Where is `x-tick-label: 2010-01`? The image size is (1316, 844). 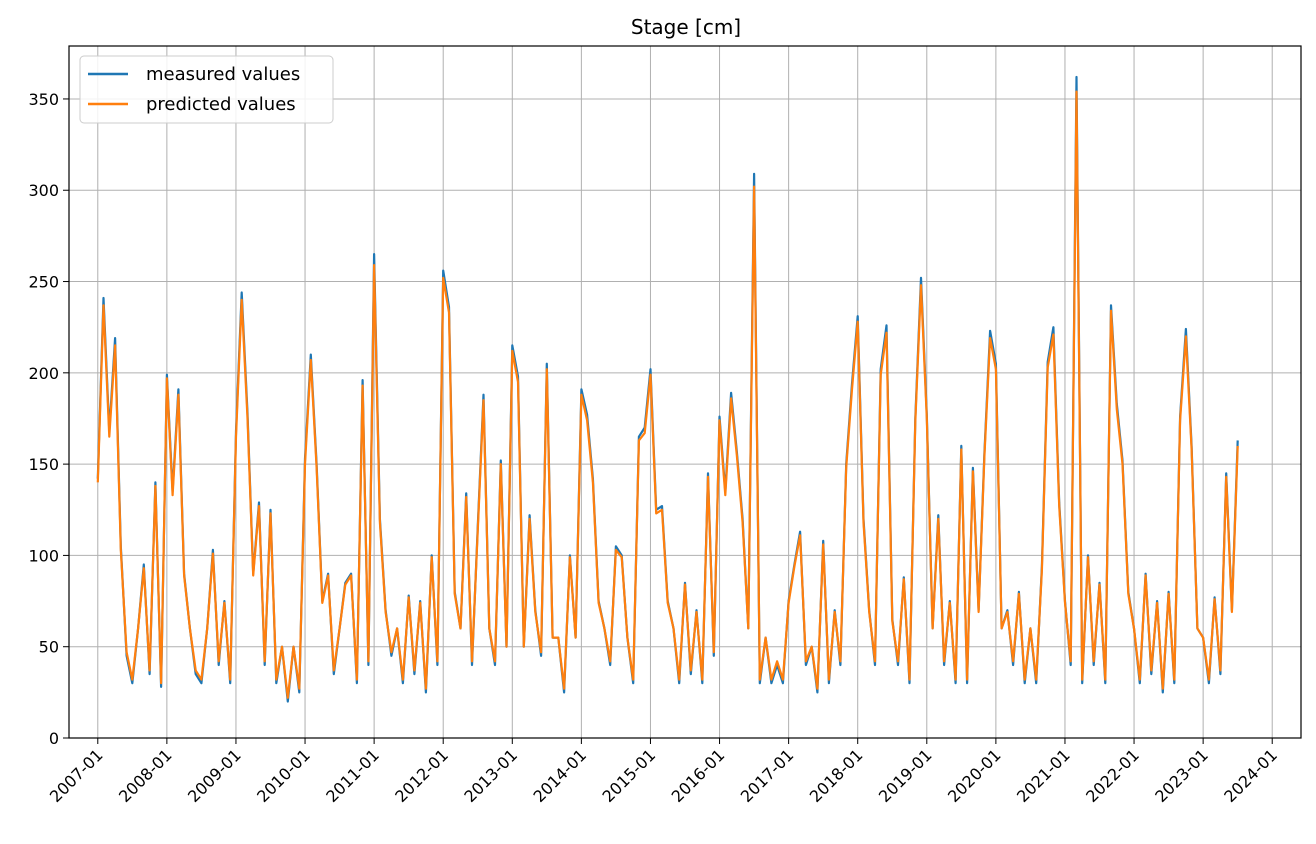
x-tick-label: 2010-01 is located at coordinates (283, 775).